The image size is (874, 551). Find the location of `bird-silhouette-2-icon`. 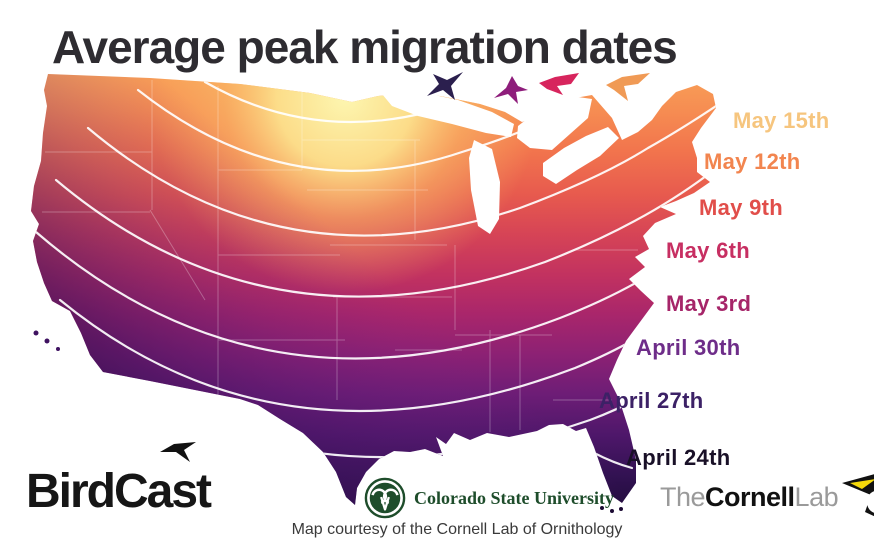

bird-silhouette-2-icon is located at coordinates (511, 90).